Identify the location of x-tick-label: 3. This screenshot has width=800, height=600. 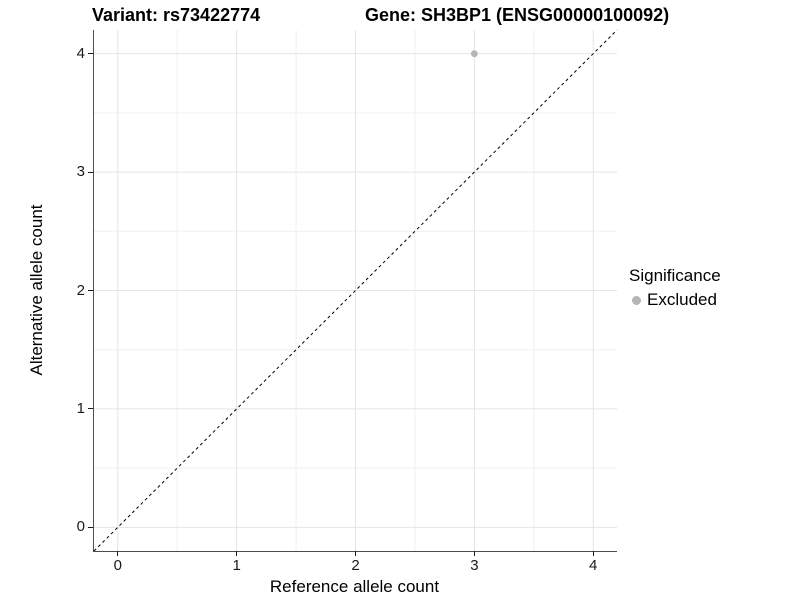
(474, 565).